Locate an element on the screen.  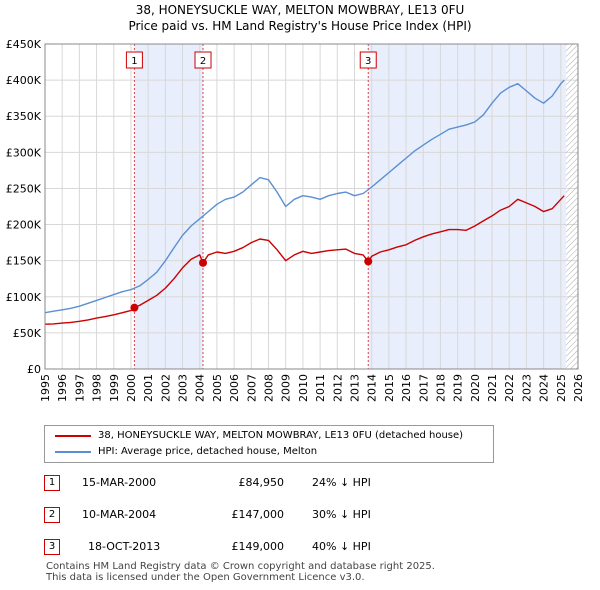
x-tick-label: 2014 is located at coordinates (372, 388).